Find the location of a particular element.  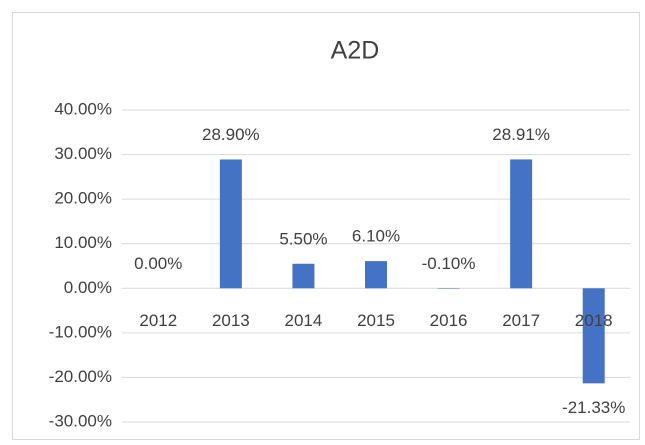

y-tick-label: -10.00% is located at coordinates (80, 331).